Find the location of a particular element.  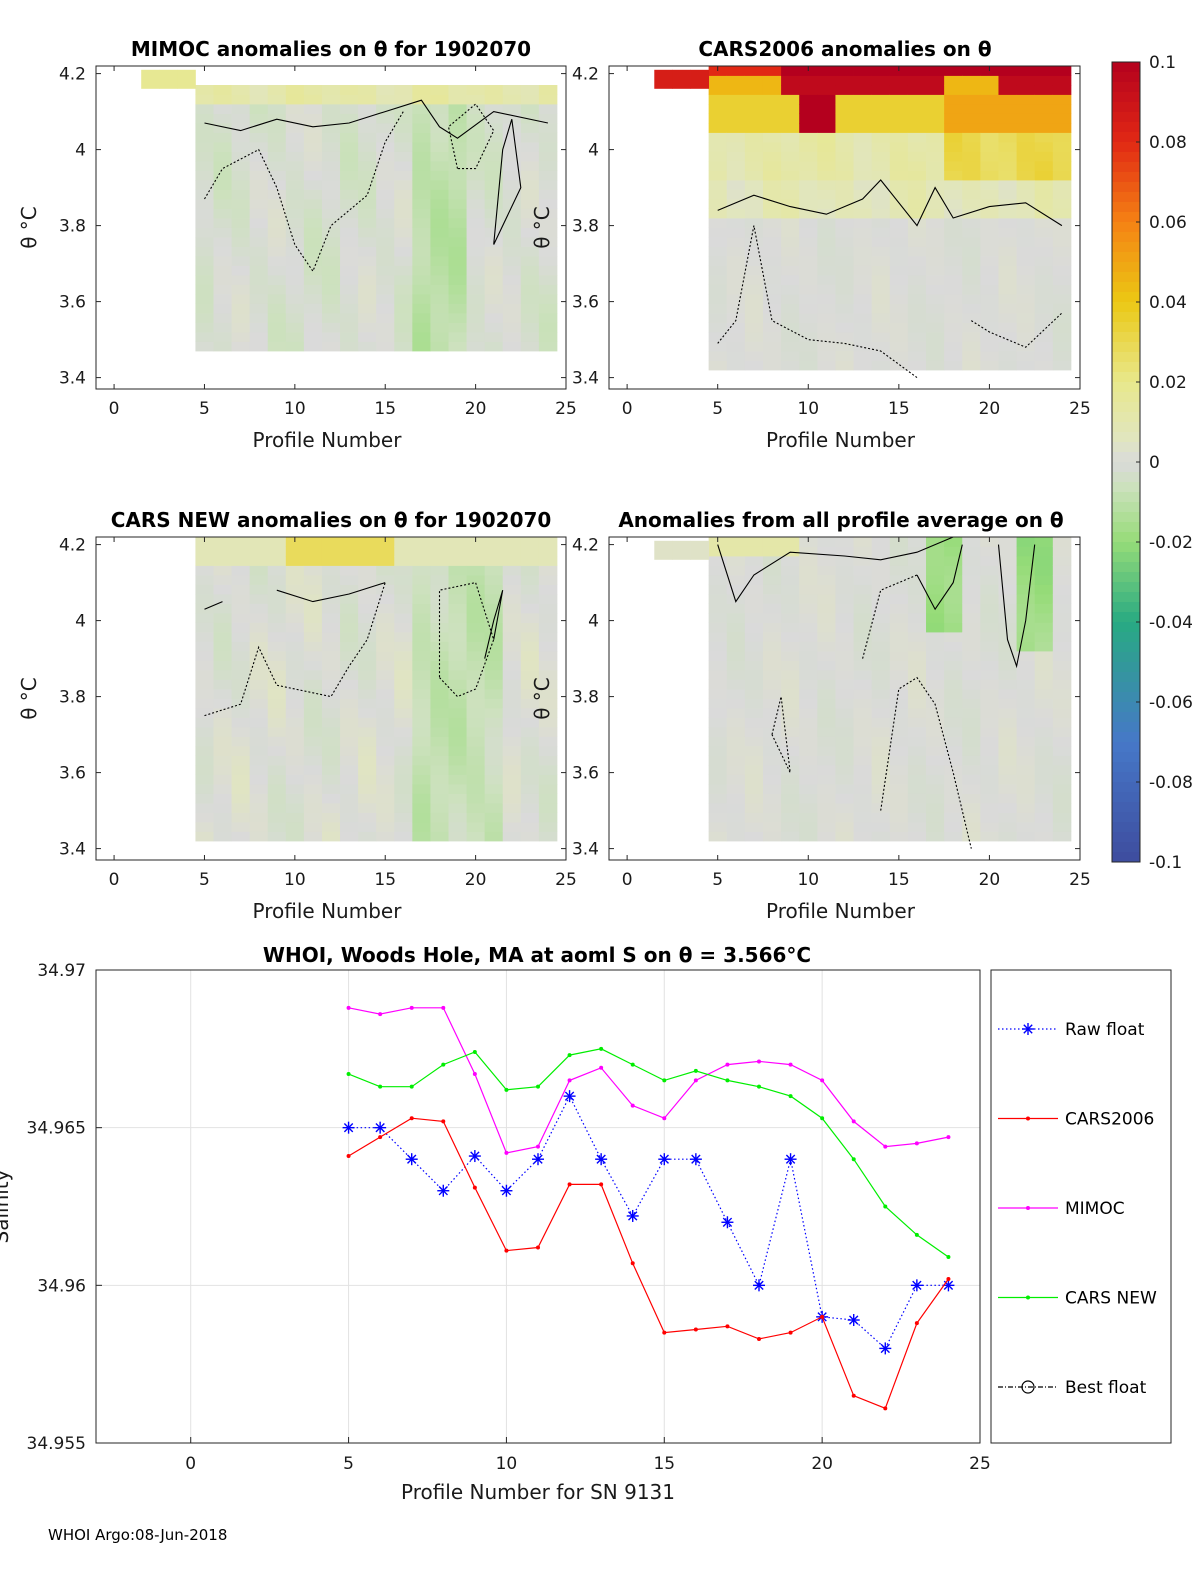

allprofile-cells is located at coordinates (863, 689).